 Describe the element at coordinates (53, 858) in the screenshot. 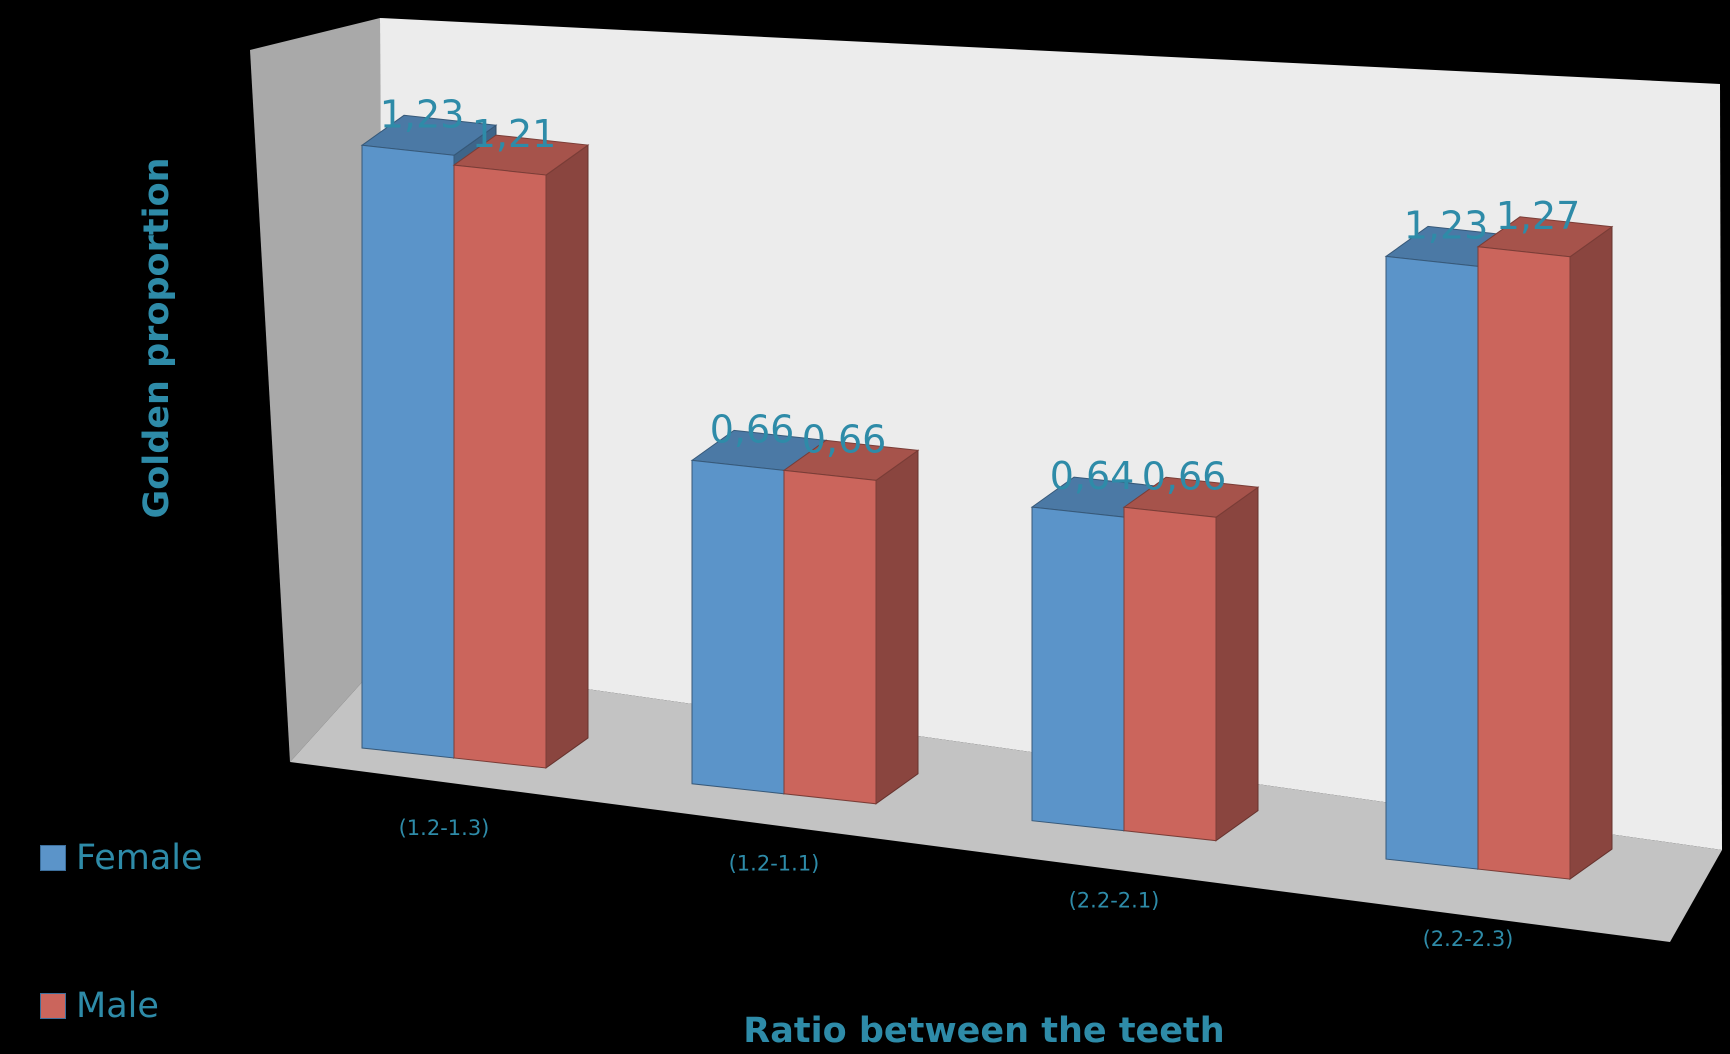

I see `legend-swatch-female` at that location.